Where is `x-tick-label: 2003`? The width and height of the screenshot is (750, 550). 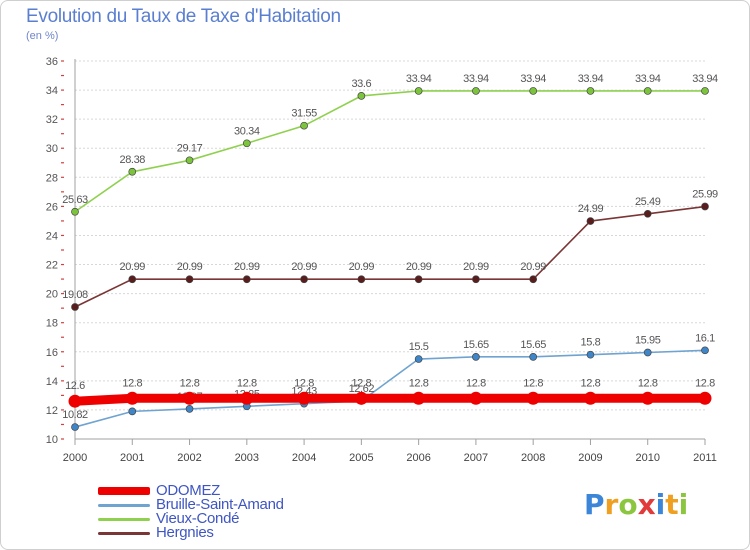 x-tick-label: 2003 is located at coordinates (247, 458).